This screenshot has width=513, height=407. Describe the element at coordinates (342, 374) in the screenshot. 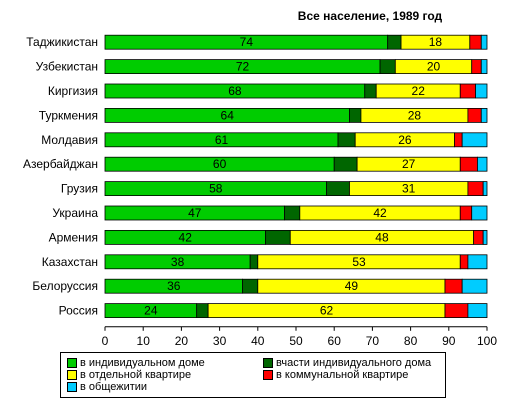

I see `legend-label: в коммунальной квартире` at that location.